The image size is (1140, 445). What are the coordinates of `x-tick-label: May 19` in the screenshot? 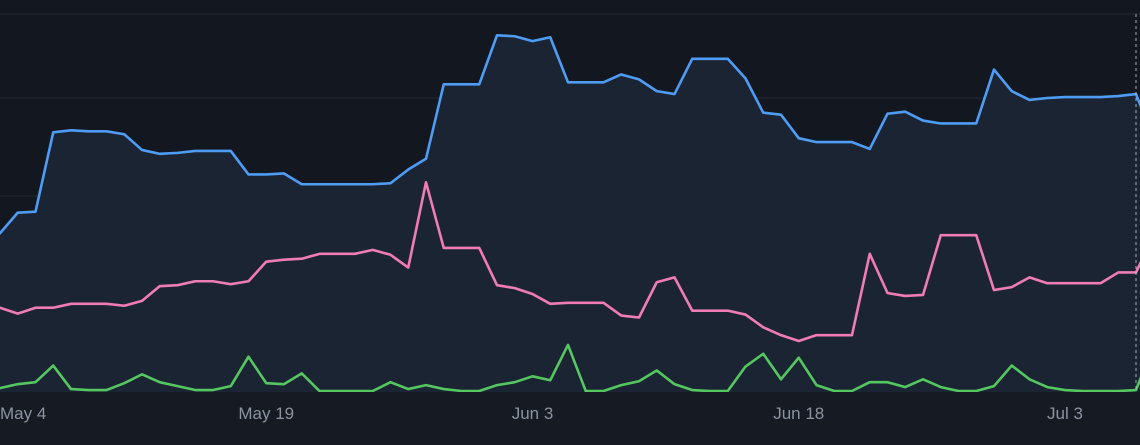 It's located at (266, 413).